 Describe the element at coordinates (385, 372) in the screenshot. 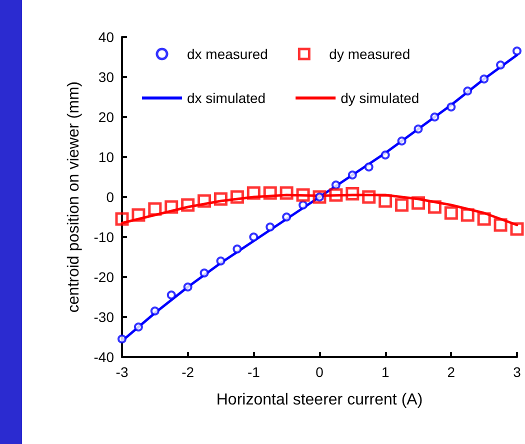

I see `x-tick-label: 1` at that location.